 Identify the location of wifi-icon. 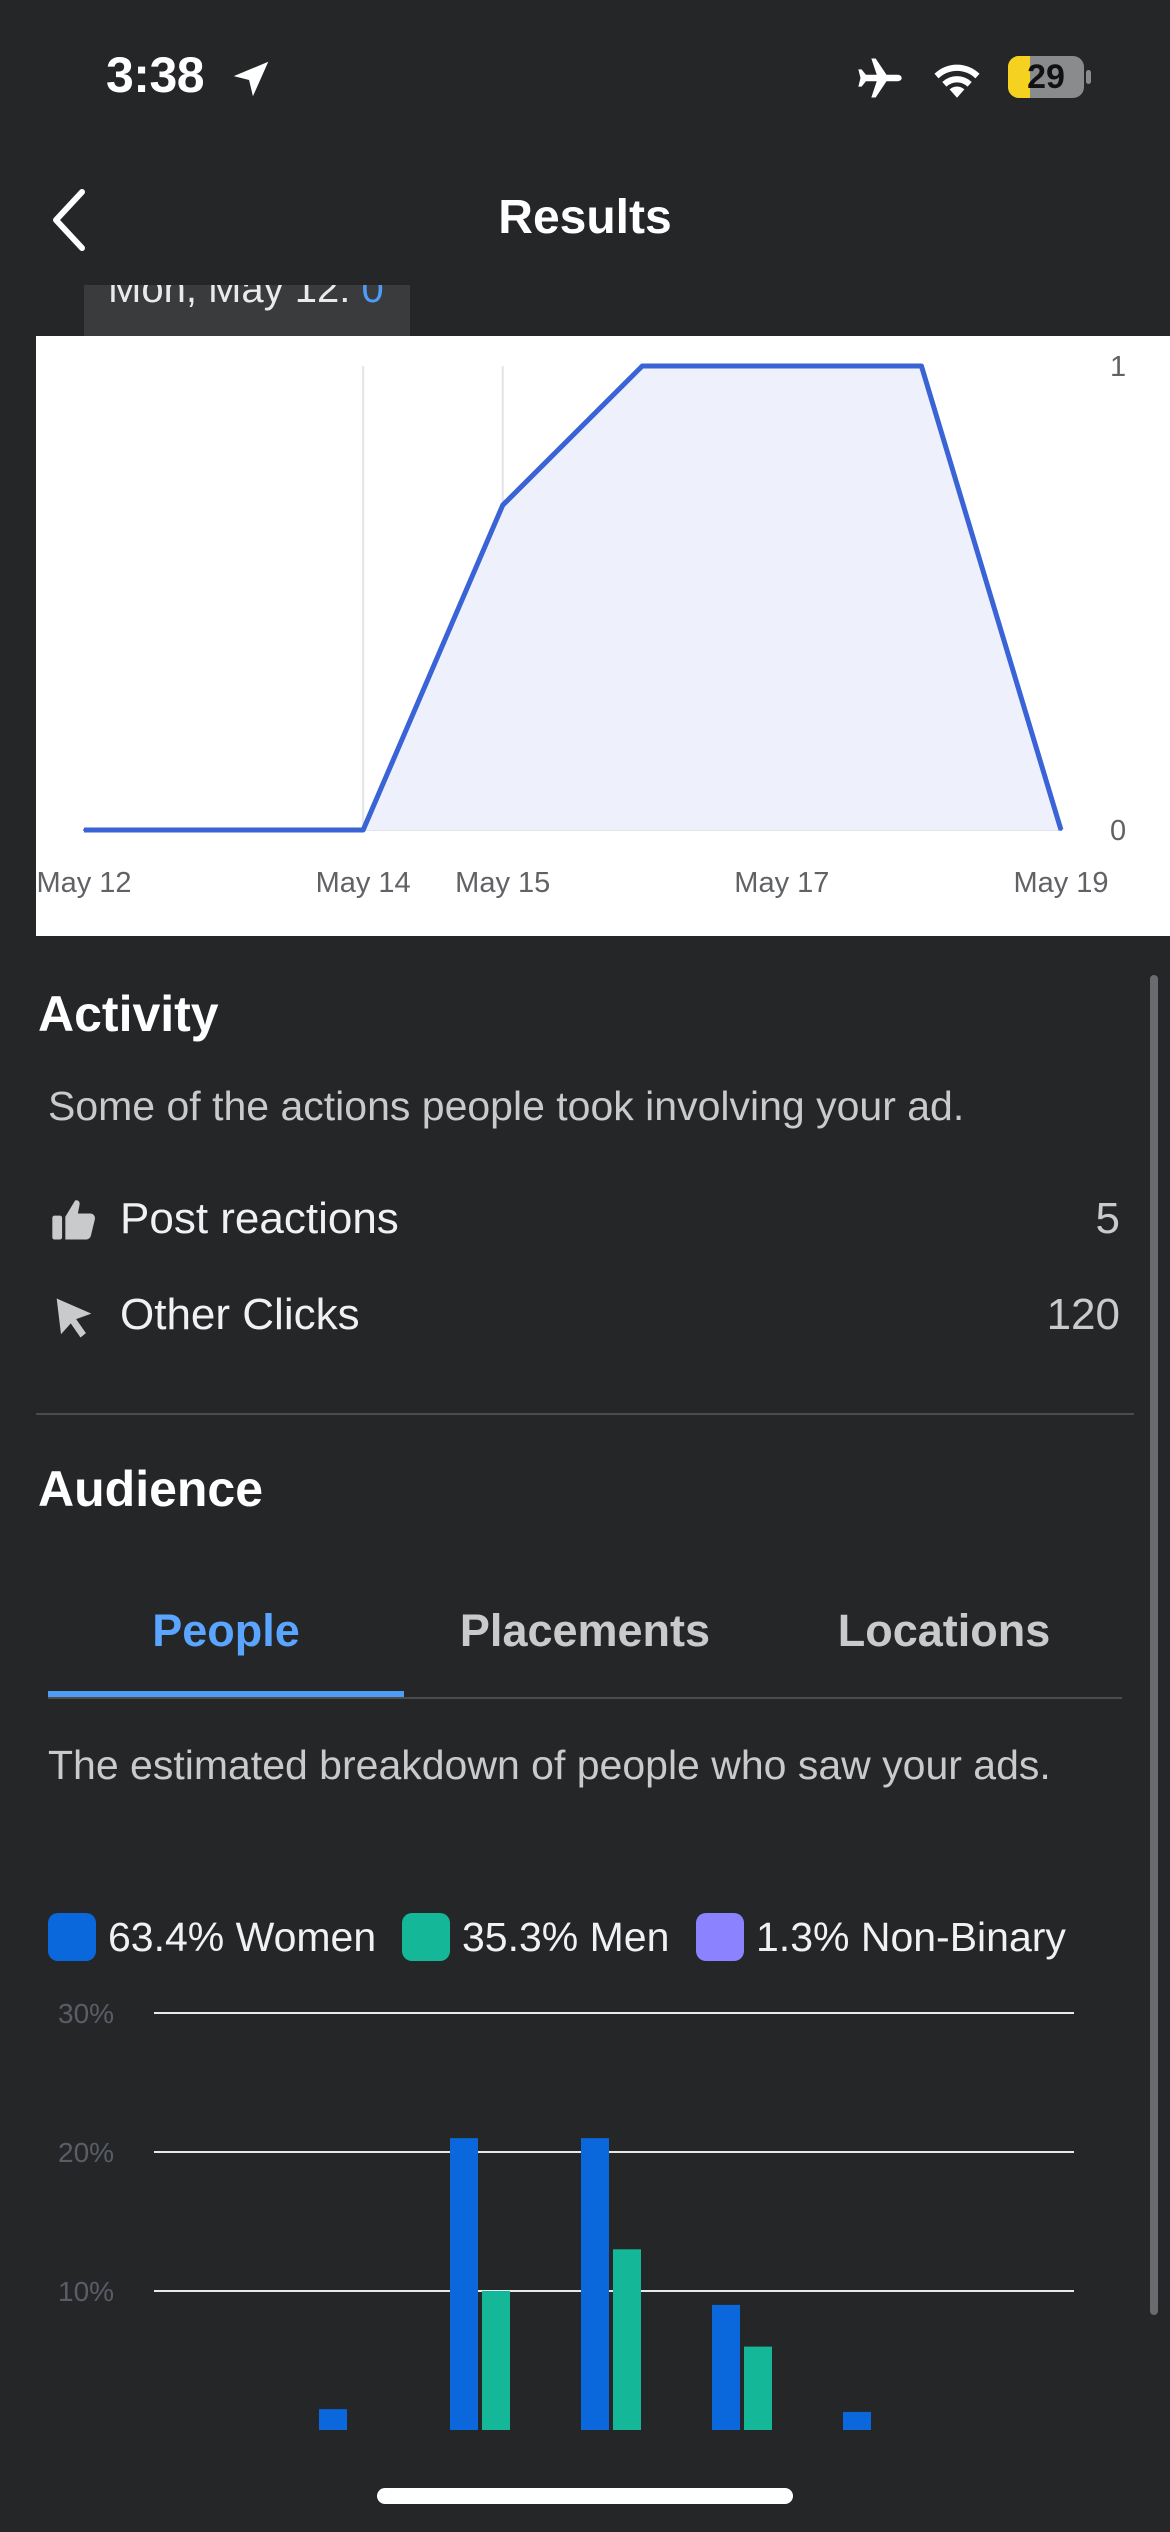
(957, 81).